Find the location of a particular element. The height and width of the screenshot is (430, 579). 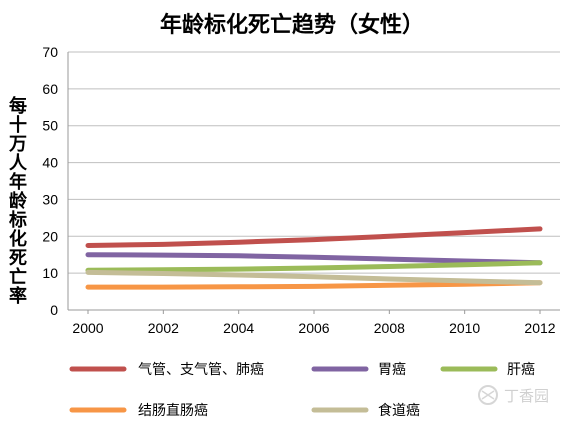

y-axis-label-char: 十 is located at coordinates (18, 125).